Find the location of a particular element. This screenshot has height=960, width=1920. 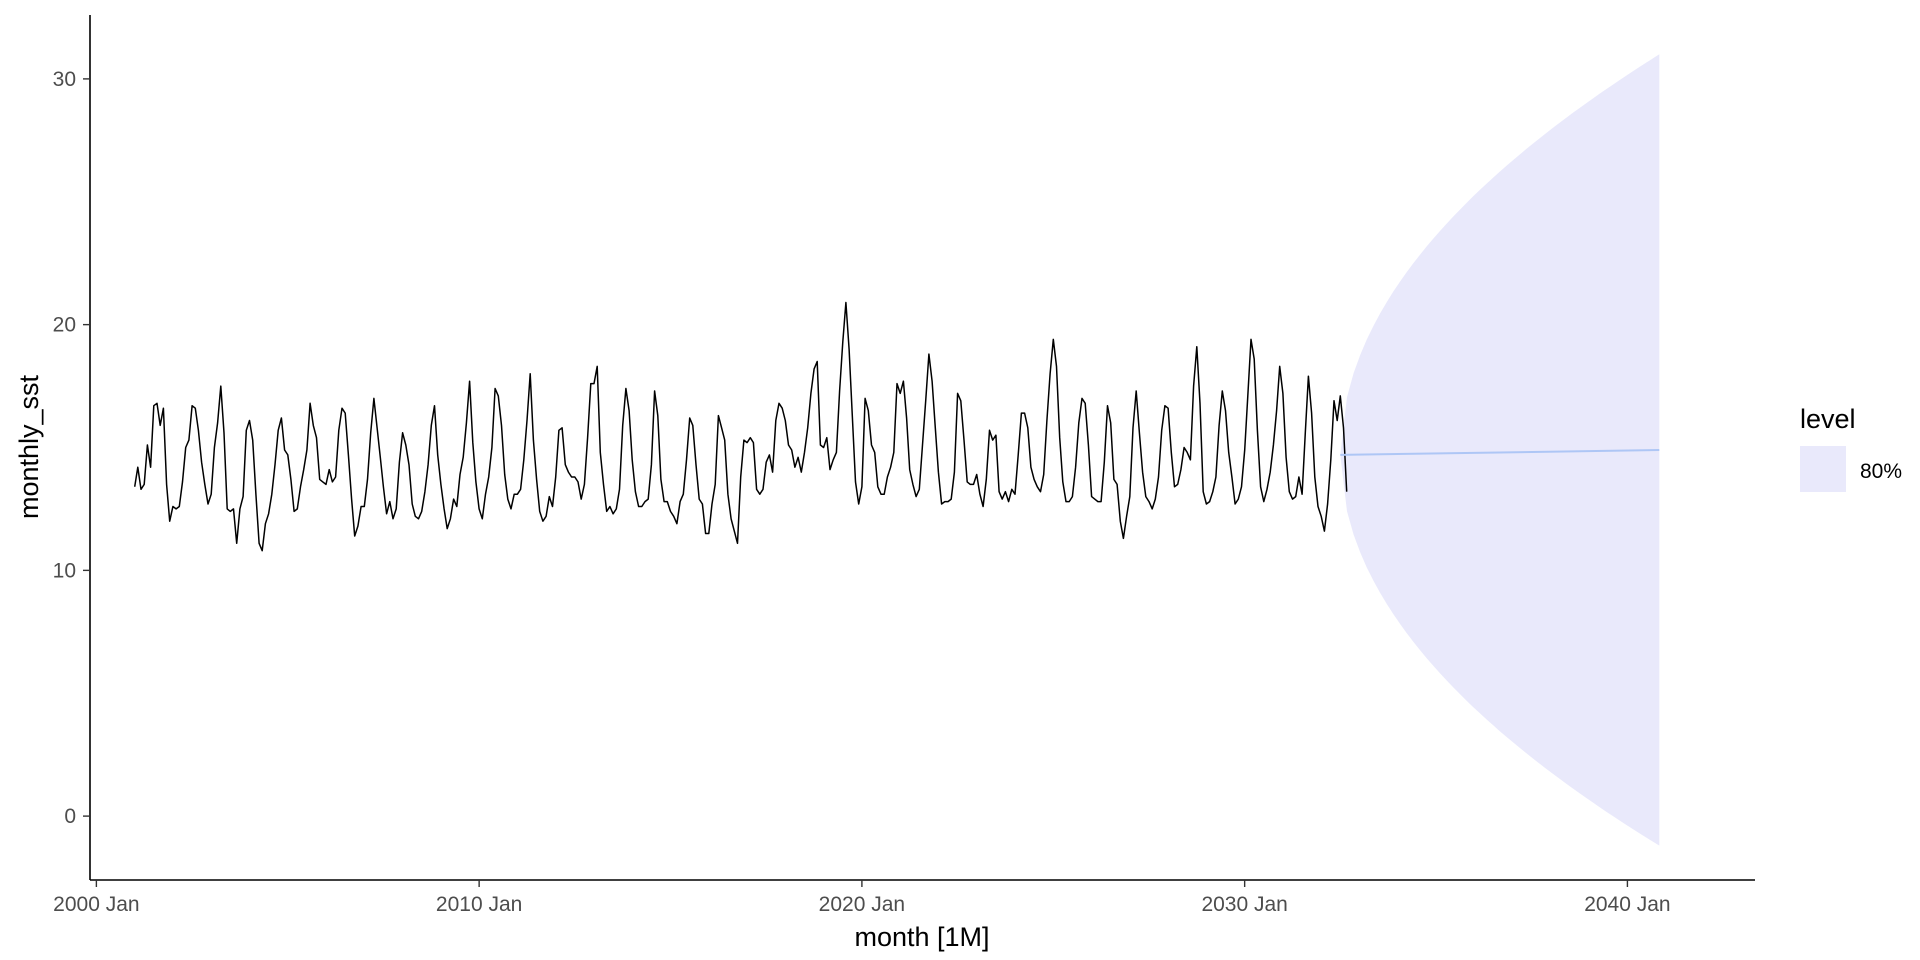

y-tick-label: 10 is located at coordinates (64, 570).